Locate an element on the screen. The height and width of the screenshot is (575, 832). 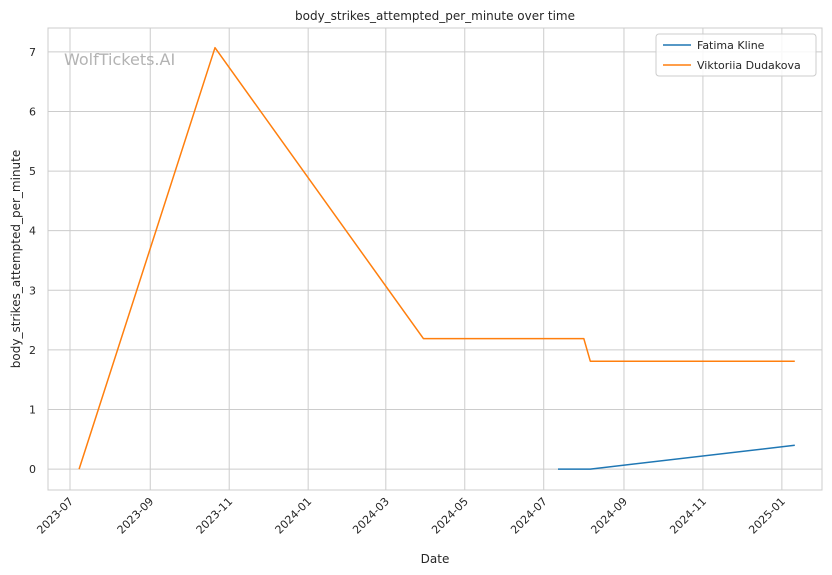
y-tick-label: 2 is located at coordinates (32, 350).